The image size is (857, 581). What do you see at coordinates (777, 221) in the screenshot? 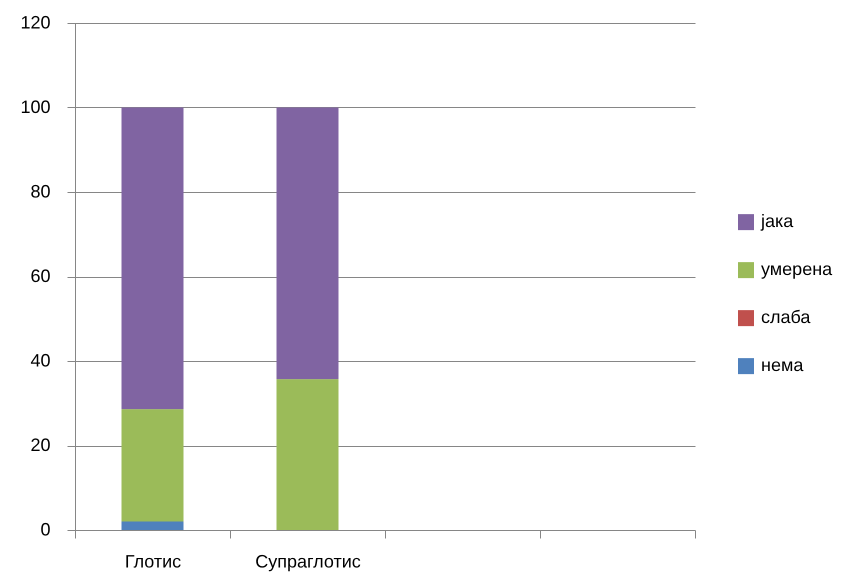
I see `legend-label: јака` at bounding box center [777, 221].